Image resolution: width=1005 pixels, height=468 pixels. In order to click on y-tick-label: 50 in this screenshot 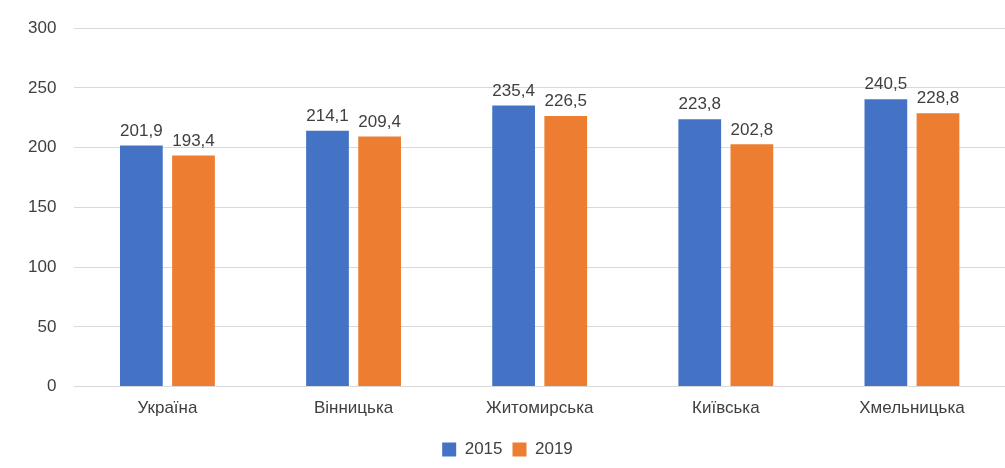, I will do `click(47, 326)`.